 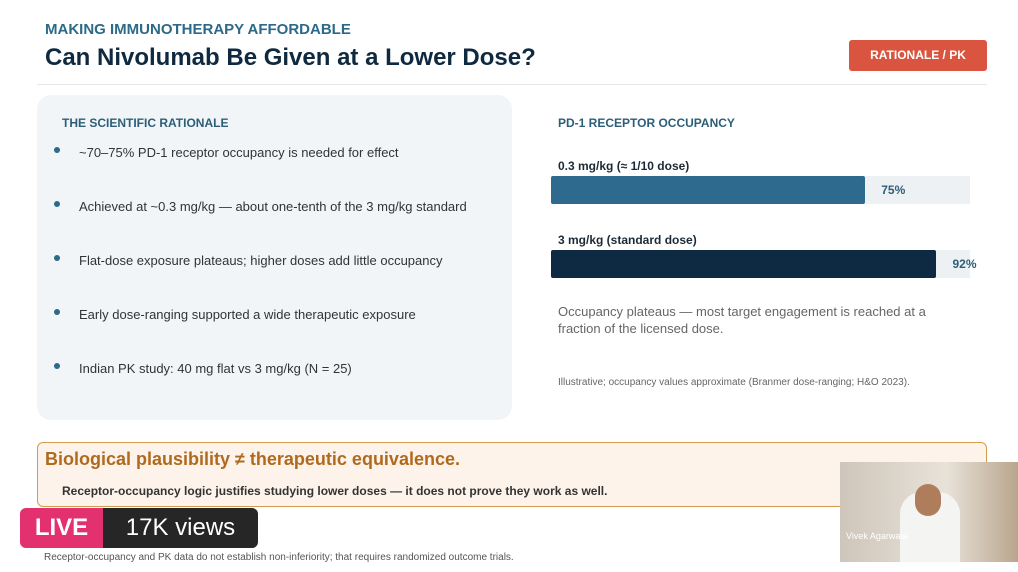 What do you see at coordinates (964, 264) in the screenshot?
I see `value-label: 92%` at bounding box center [964, 264].